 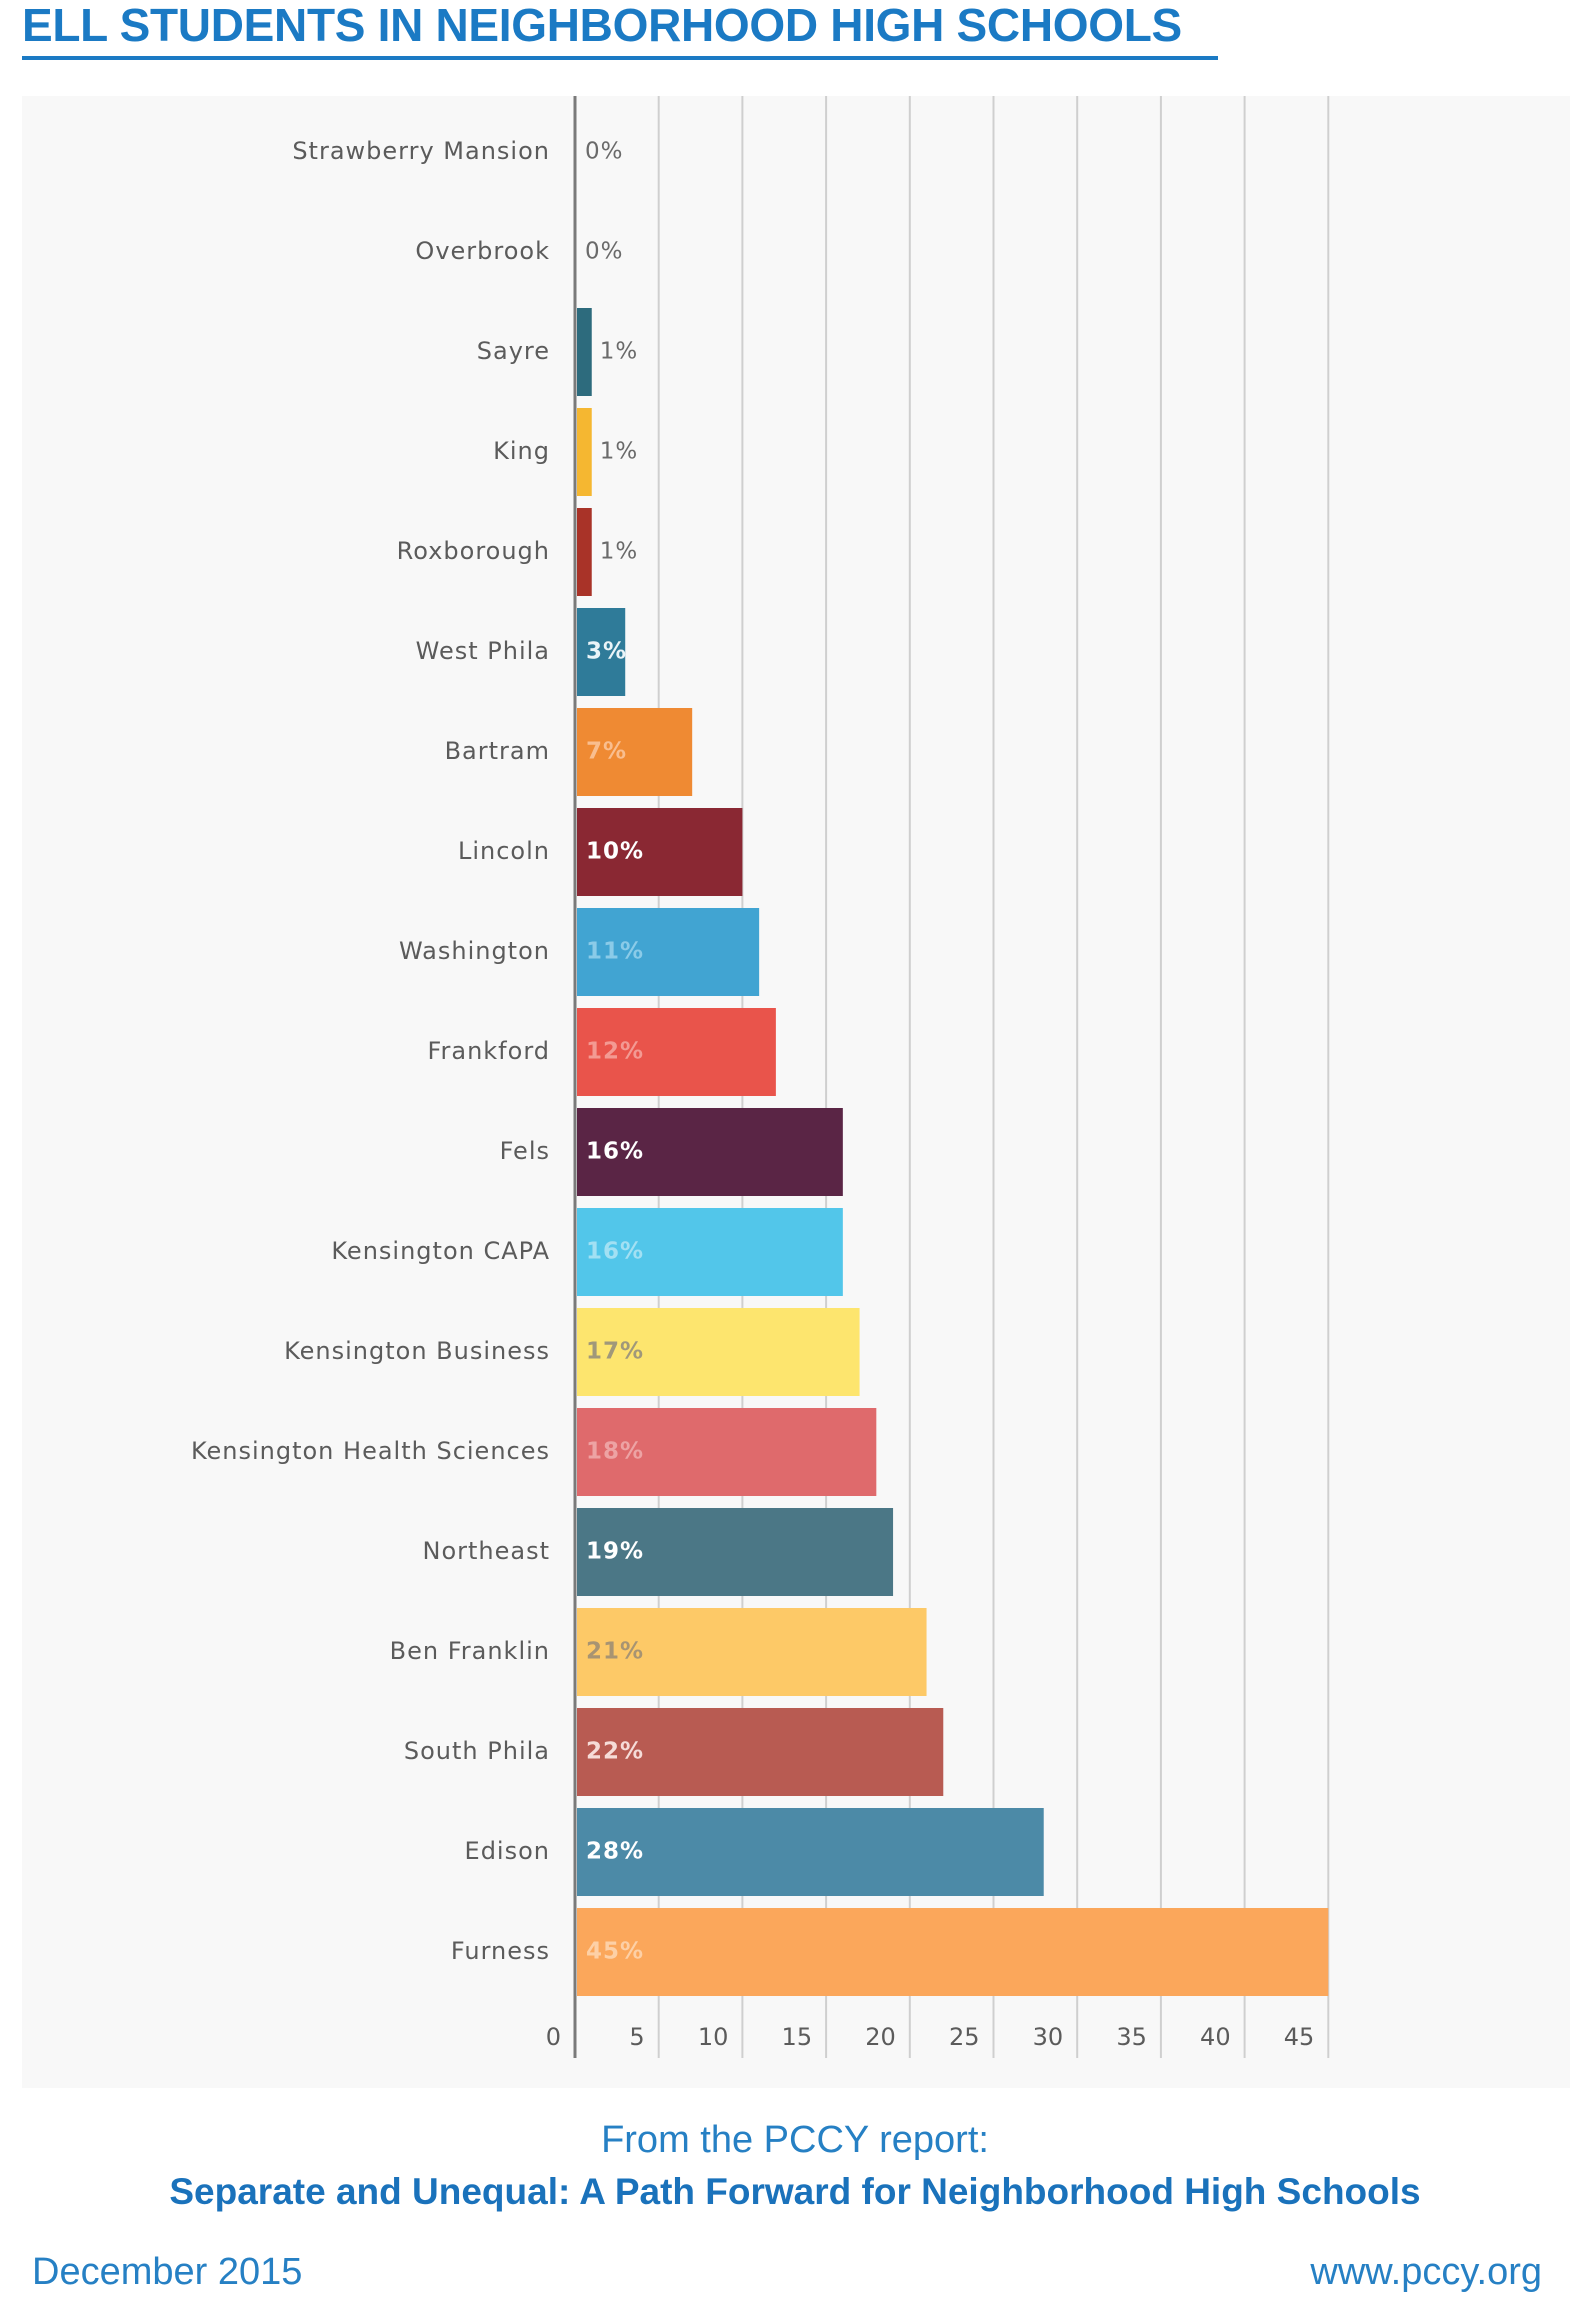 What do you see at coordinates (525, 1151) in the screenshot?
I see `category-label: Fels` at bounding box center [525, 1151].